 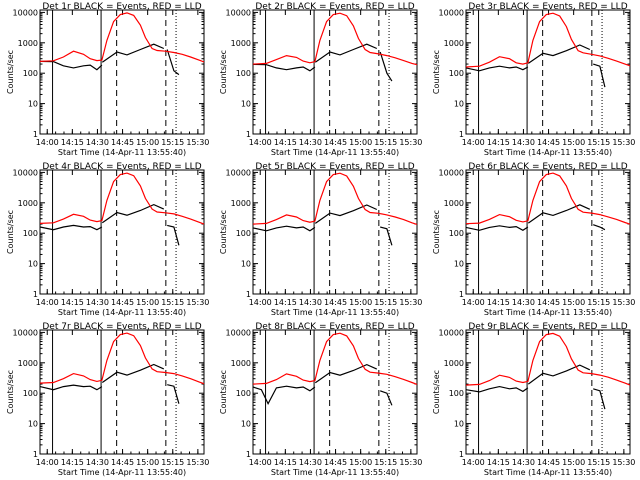 What do you see at coordinates (121, 7) in the screenshot?
I see `panel-title: Det 1r BLACK = Events, RED = LLD` at bounding box center [121, 7].